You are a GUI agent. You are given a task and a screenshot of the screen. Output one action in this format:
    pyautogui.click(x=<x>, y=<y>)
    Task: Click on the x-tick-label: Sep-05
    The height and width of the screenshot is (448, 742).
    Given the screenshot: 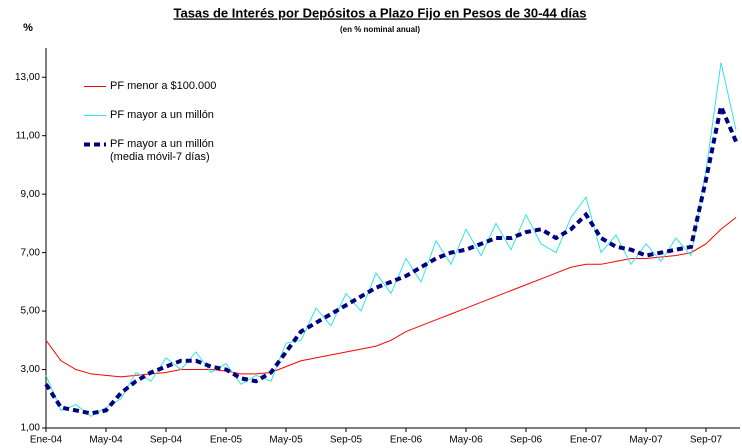 What is the action you would take?
    pyautogui.click(x=346, y=440)
    